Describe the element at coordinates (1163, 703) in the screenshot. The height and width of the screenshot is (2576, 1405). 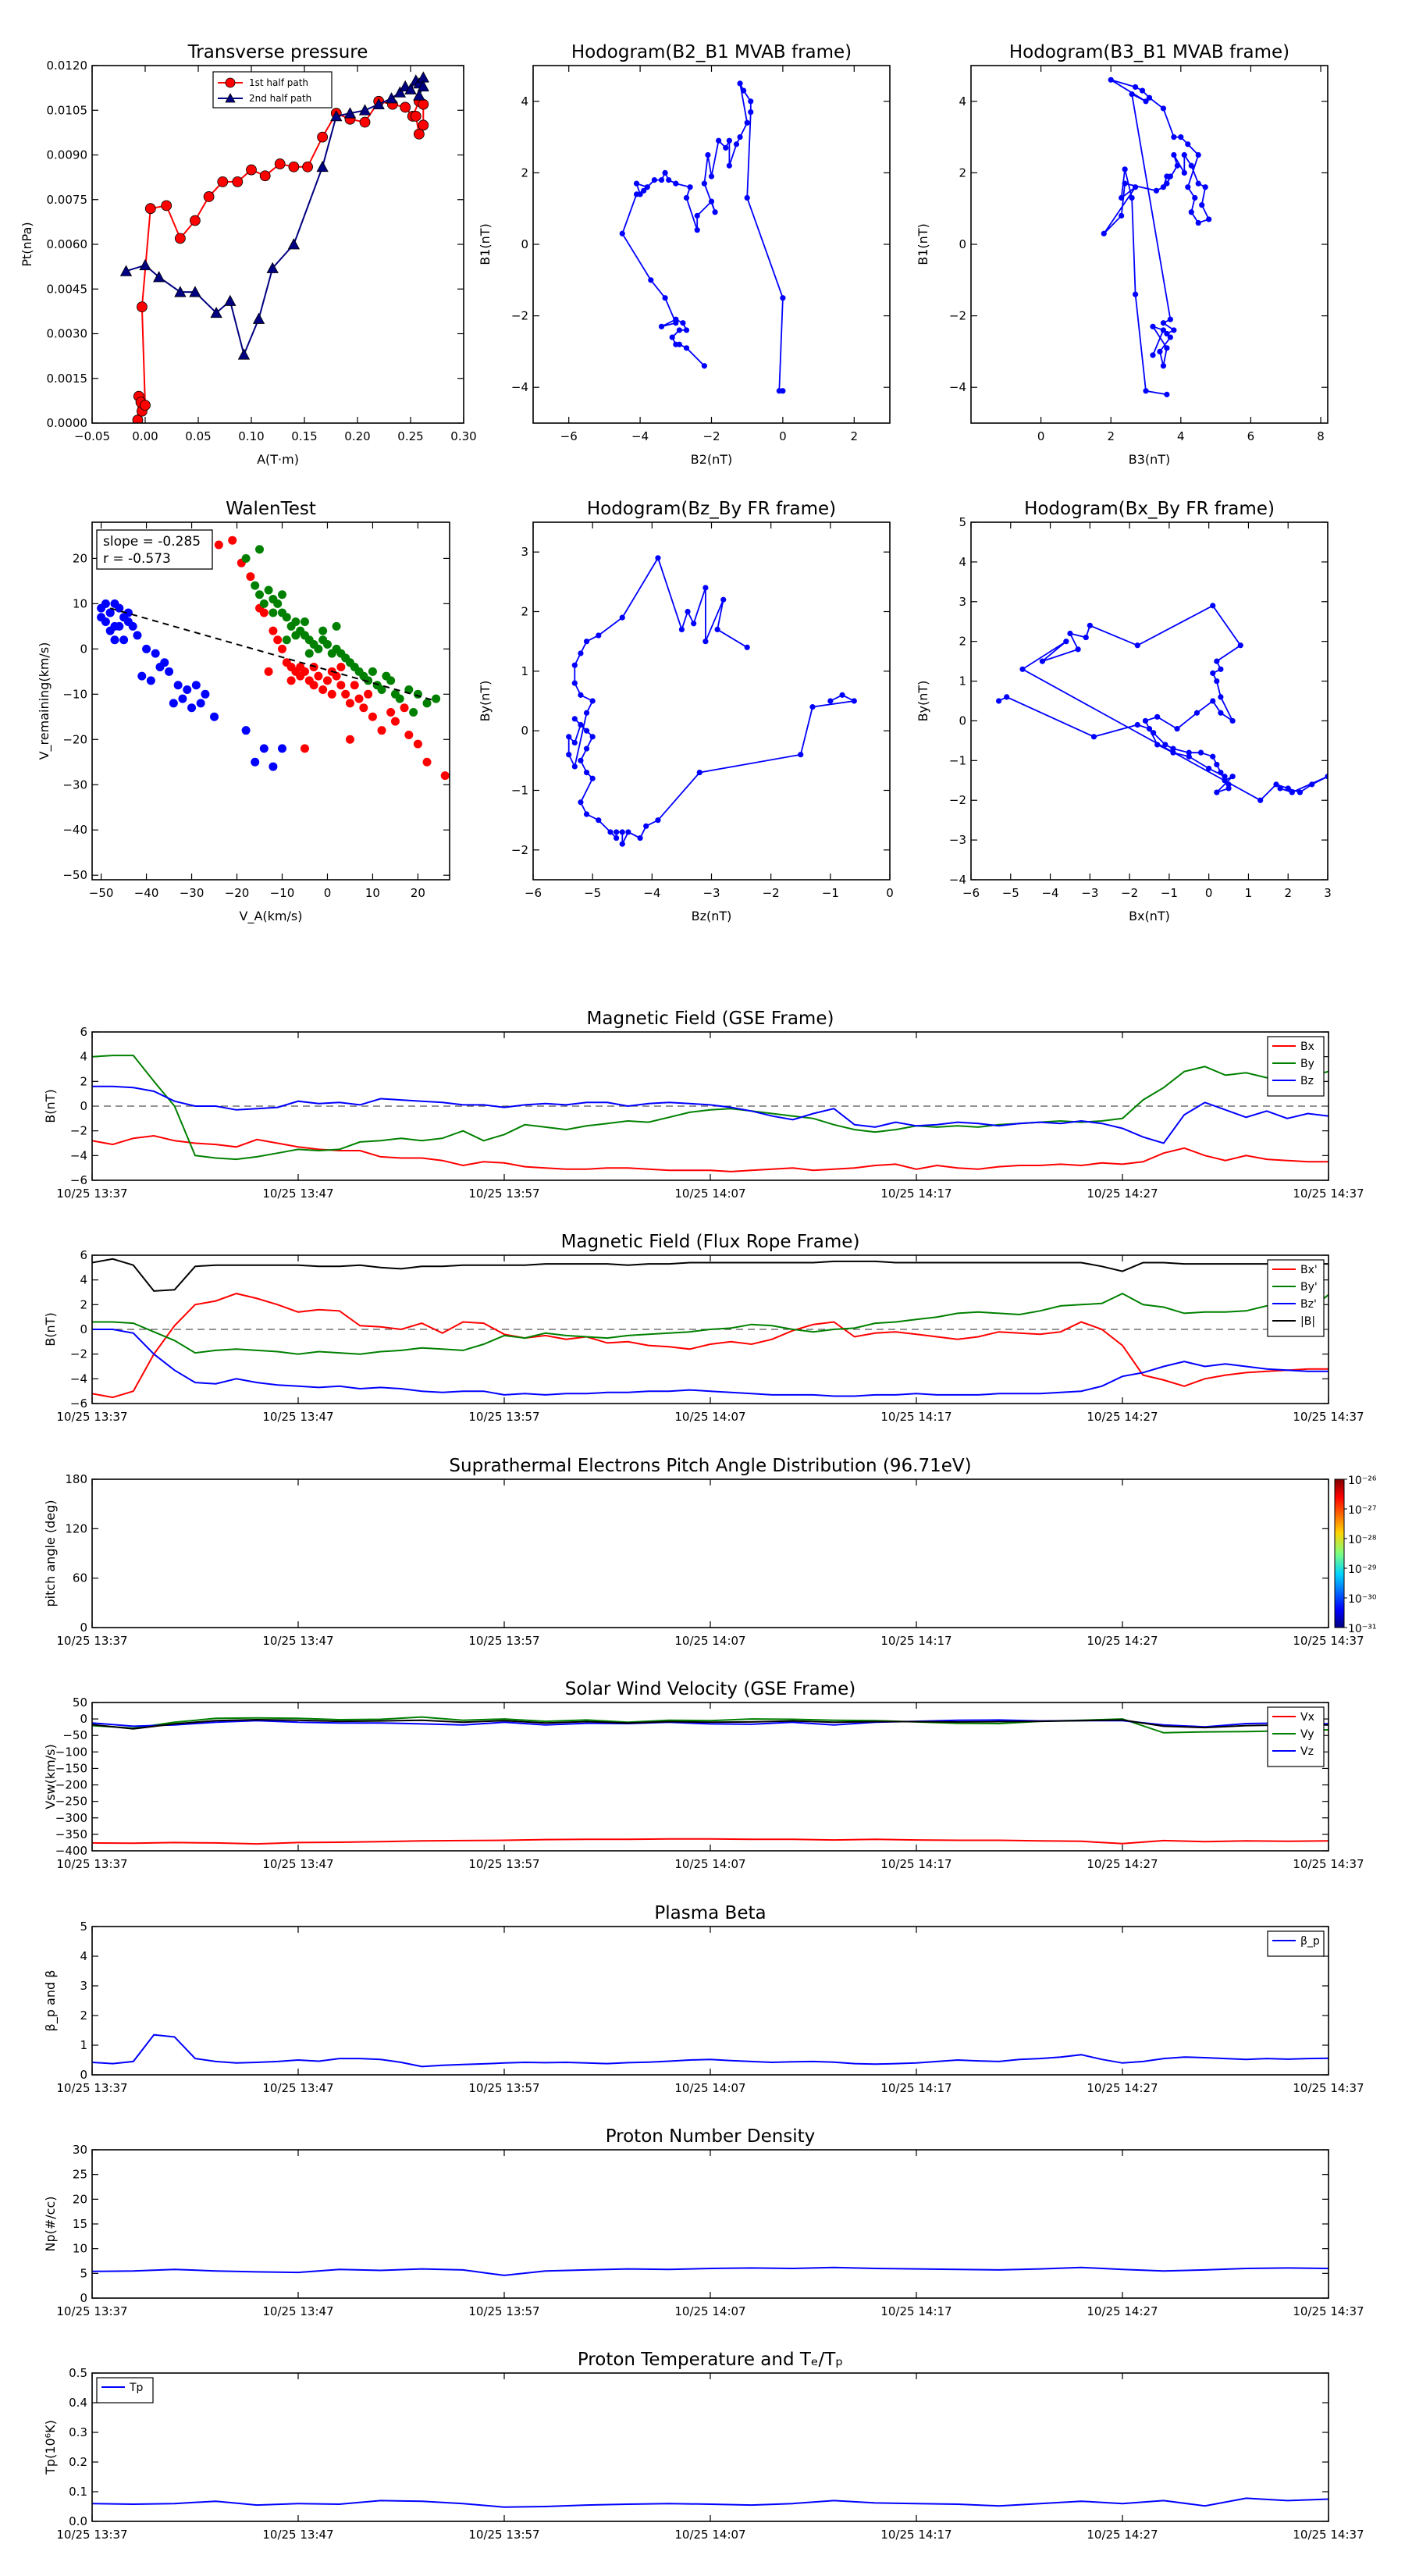
I see `hodogram-line` at that location.